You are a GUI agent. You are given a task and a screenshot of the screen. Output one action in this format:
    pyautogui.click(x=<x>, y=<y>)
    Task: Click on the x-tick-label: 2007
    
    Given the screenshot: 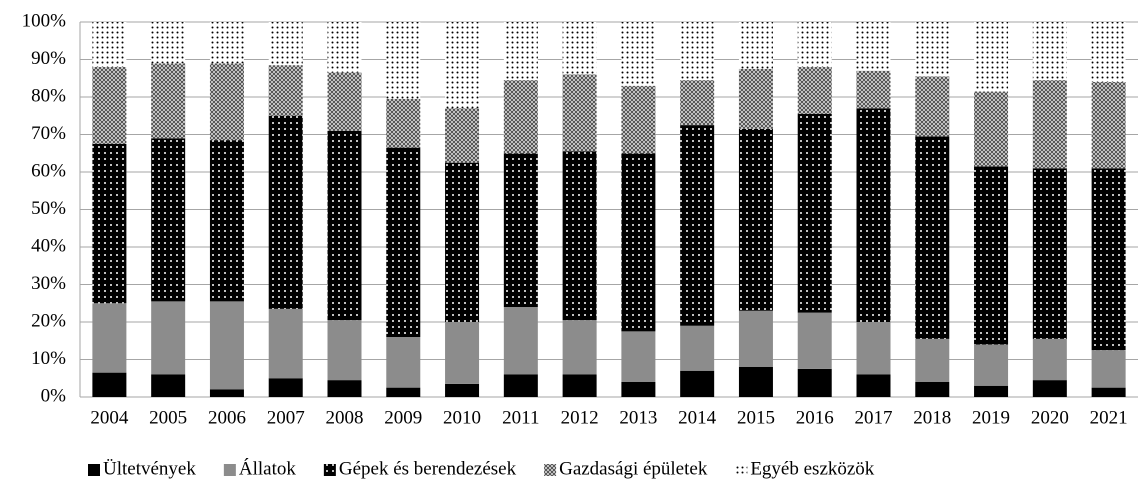 What is the action you would take?
    pyautogui.click(x=286, y=417)
    